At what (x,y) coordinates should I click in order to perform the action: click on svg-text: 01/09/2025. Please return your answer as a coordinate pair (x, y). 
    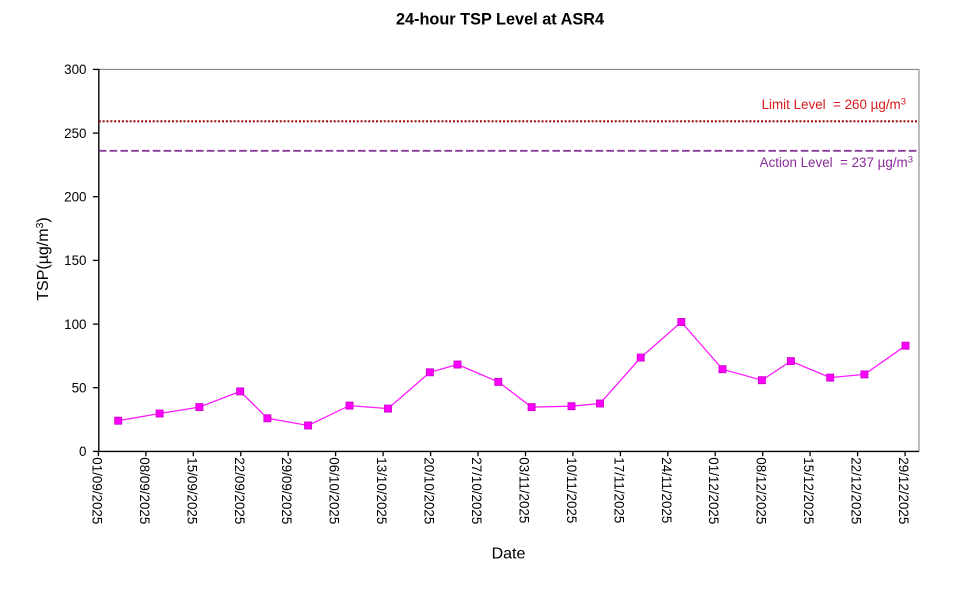
    Looking at the image, I should click on (96, 490).